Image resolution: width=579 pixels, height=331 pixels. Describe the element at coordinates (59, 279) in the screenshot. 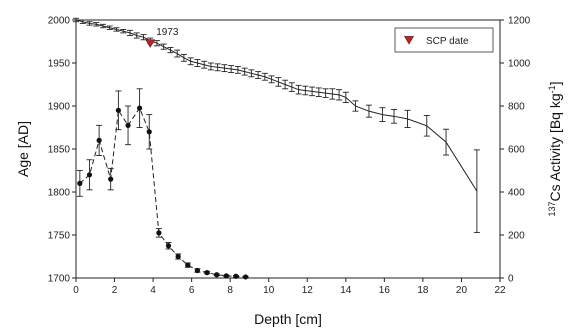

I see `y-left-tick-label: 1700` at that location.